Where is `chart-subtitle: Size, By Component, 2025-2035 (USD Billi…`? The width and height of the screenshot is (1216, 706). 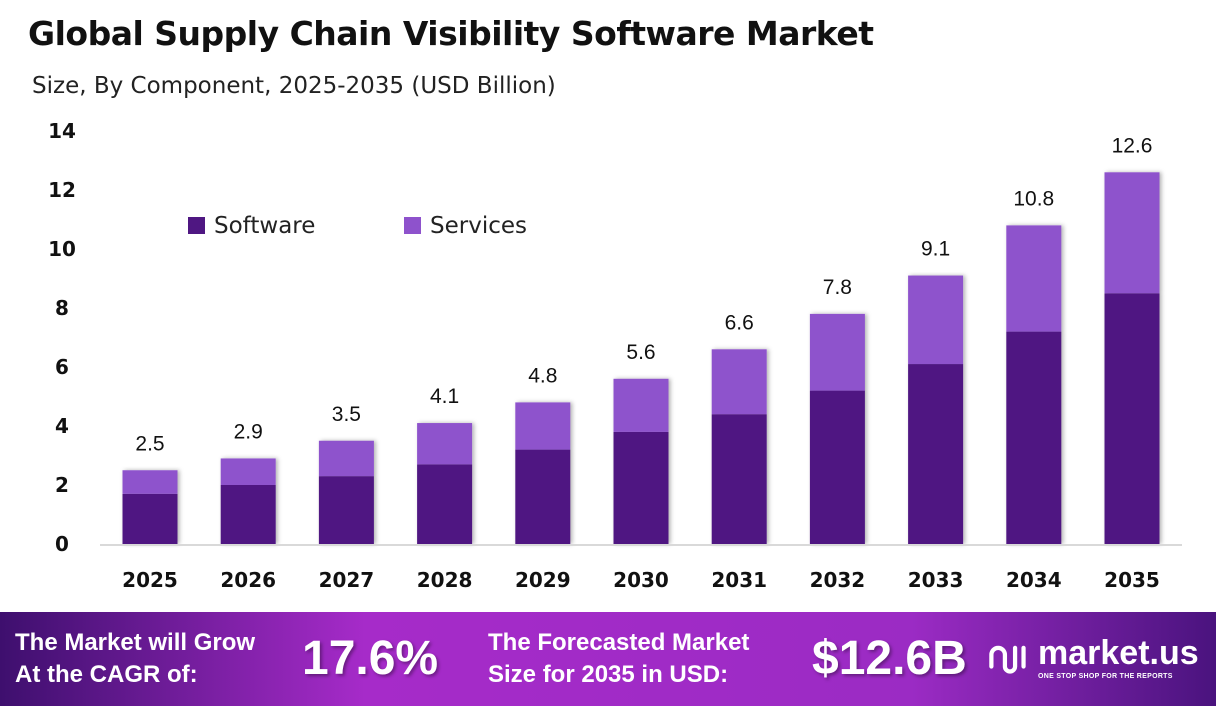 chart-subtitle: Size, By Component, 2025-2035 (USD Billi… is located at coordinates (294, 86).